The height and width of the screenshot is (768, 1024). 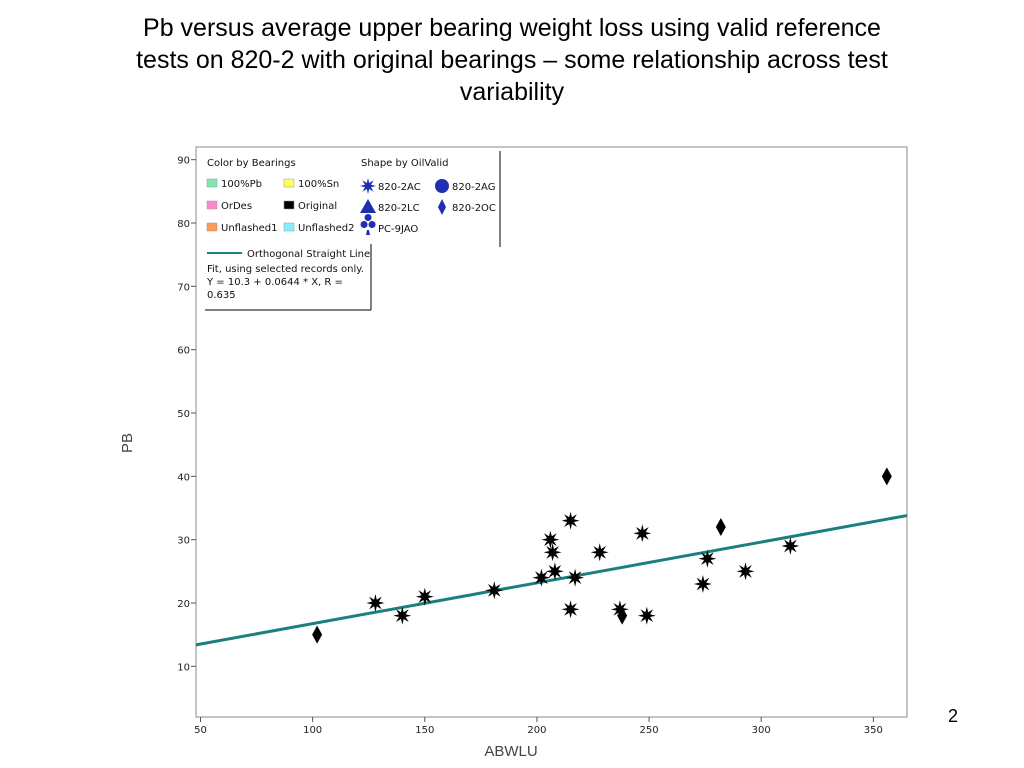 What do you see at coordinates (274, 282) in the screenshot?
I see `legend-fit-text: Y = 10.3 + 0.0644 * X, R =` at bounding box center [274, 282].